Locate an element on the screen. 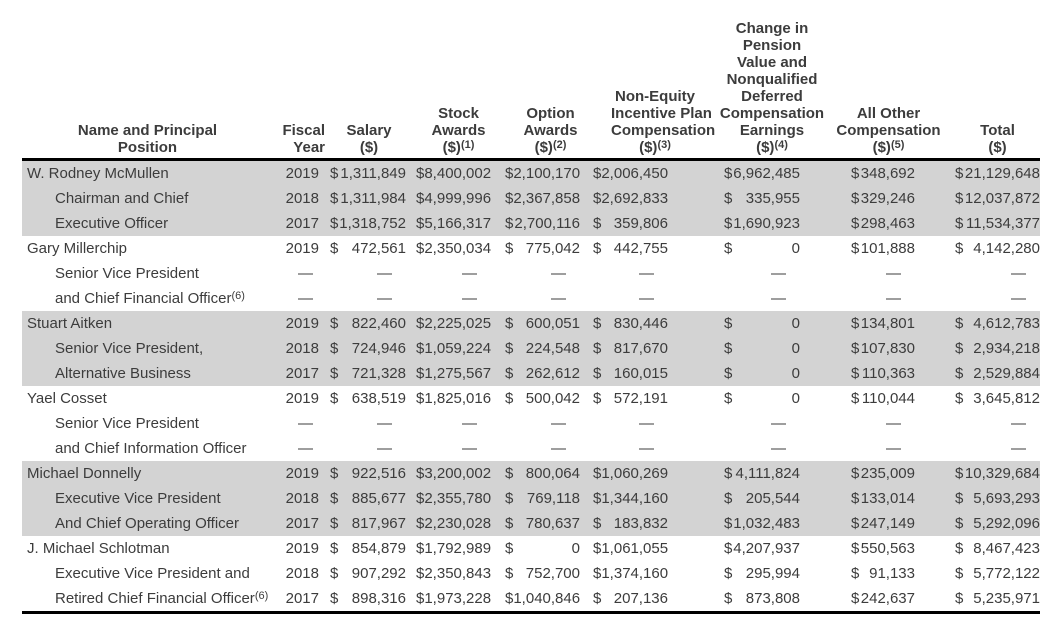  amount: 235,009 is located at coordinates (887, 473).